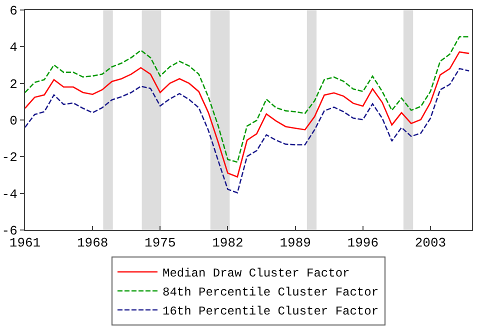  Describe the element at coordinates (270, 293) in the screenshot. I see `legend-label: 84th Percentile Cluster Factor` at that location.